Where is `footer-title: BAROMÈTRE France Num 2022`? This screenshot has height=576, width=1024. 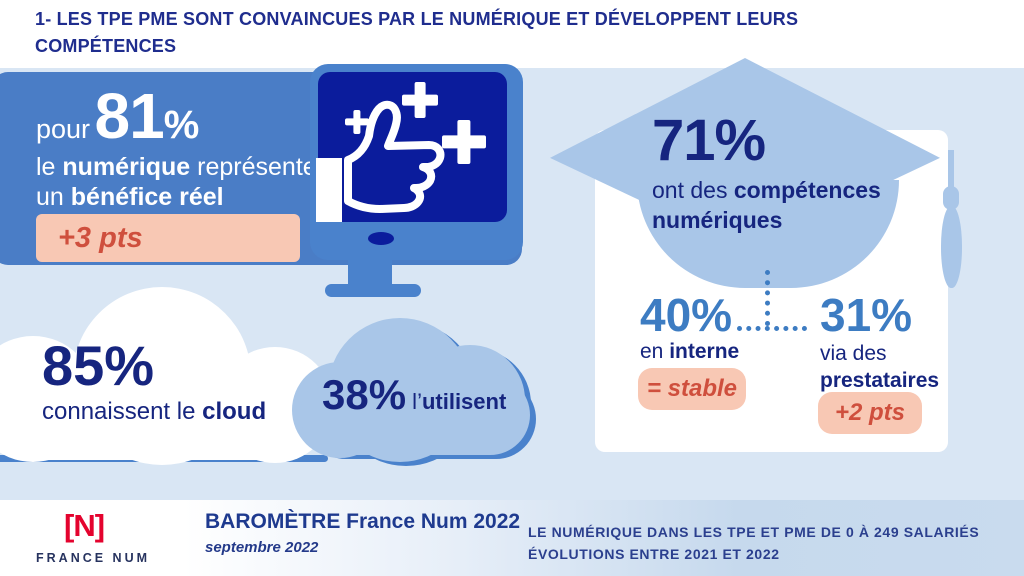
footer-title: BAROMÈTRE France Num 2022 is located at coordinates (363, 521).